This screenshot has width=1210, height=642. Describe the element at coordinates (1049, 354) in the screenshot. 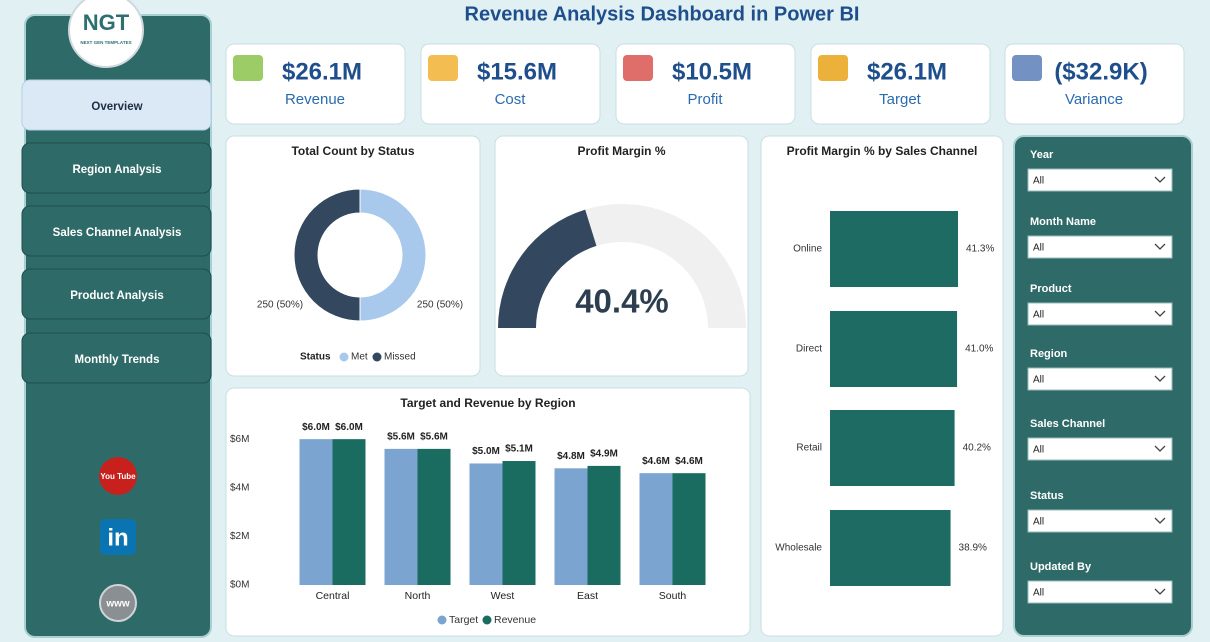

I see `filter-label: Region` at that location.